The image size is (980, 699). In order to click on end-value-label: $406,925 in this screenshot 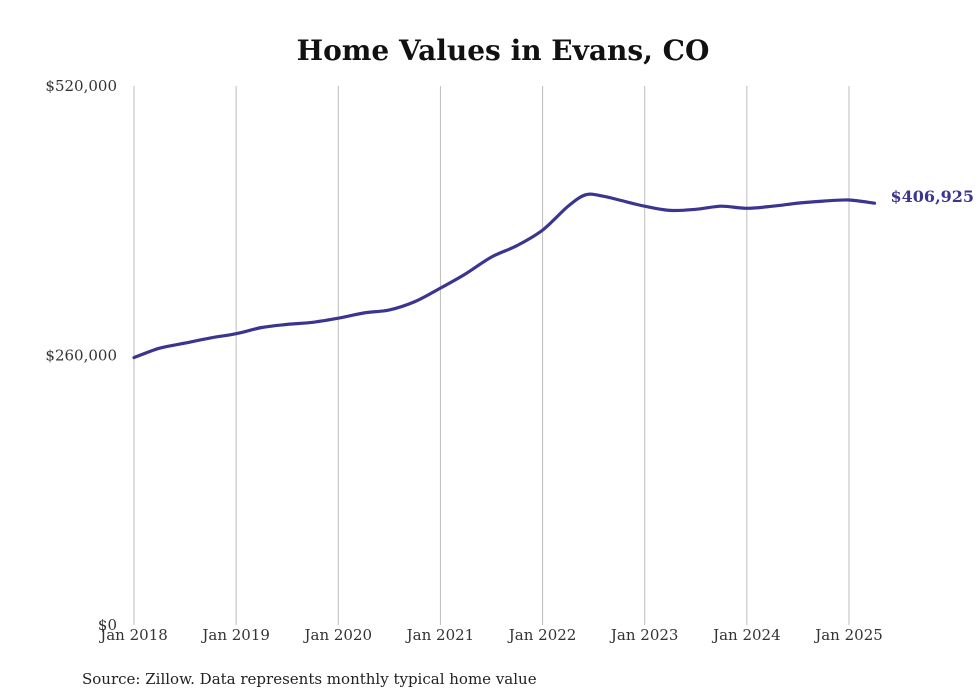, I will do `click(933, 196)`.